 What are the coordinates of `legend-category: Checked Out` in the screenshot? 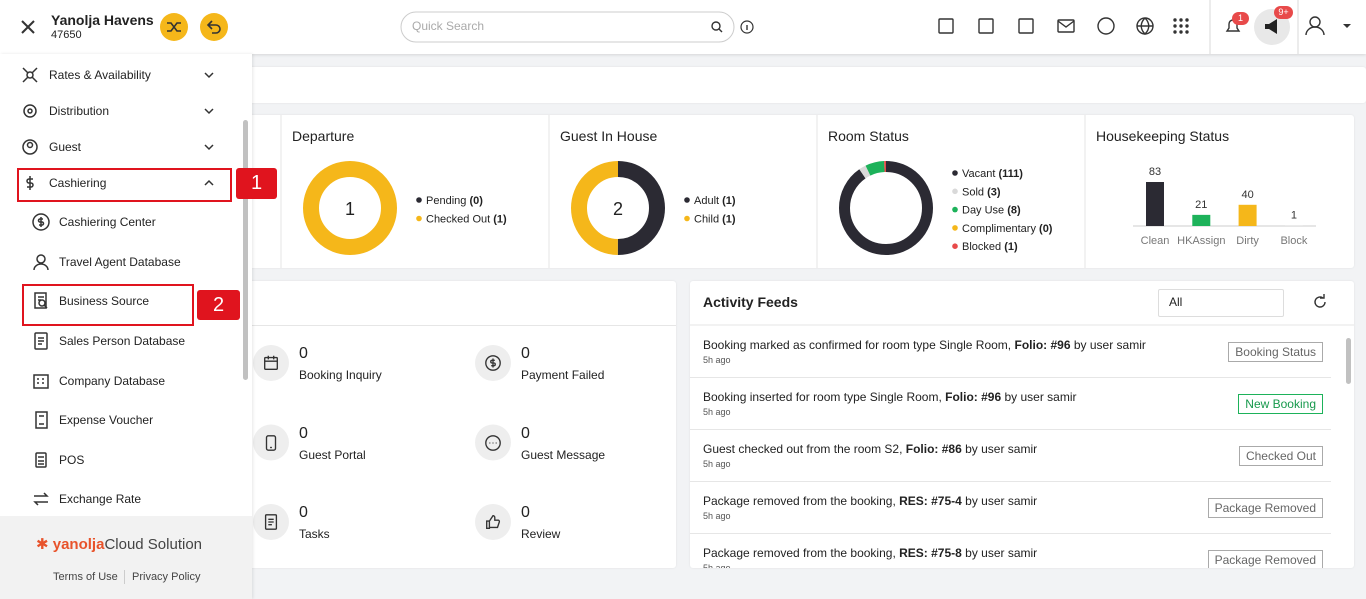 It's located at (458, 220).